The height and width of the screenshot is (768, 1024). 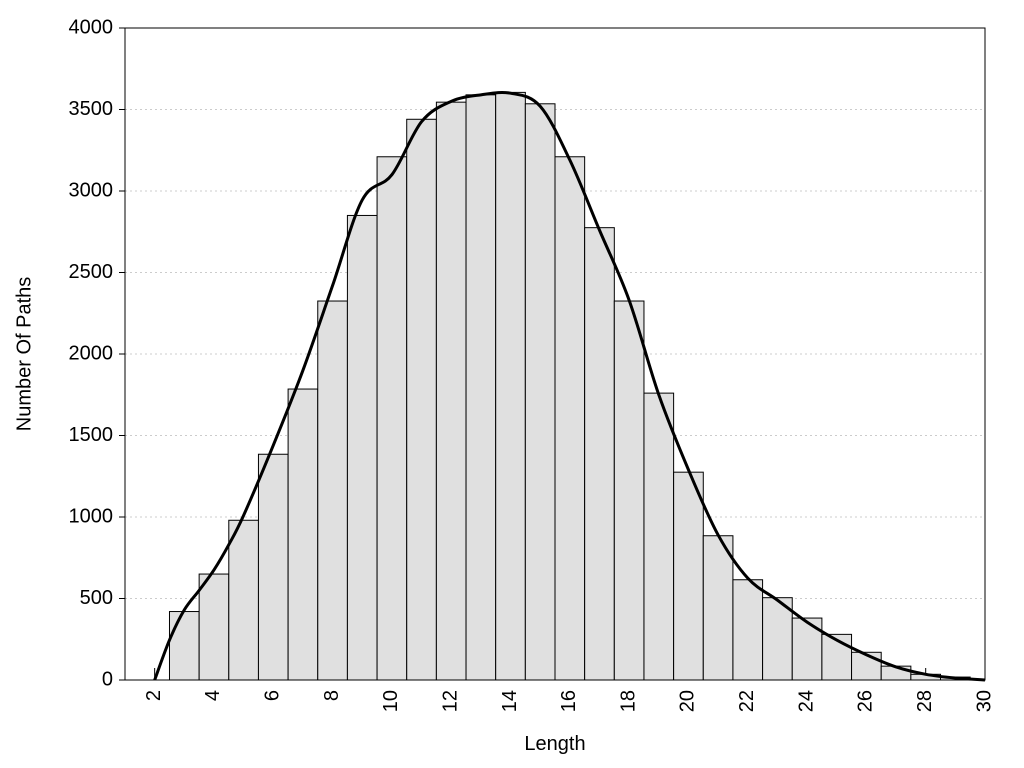 What do you see at coordinates (154, 695) in the screenshot?
I see `x-tick-label: 2` at bounding box center [154, 695].